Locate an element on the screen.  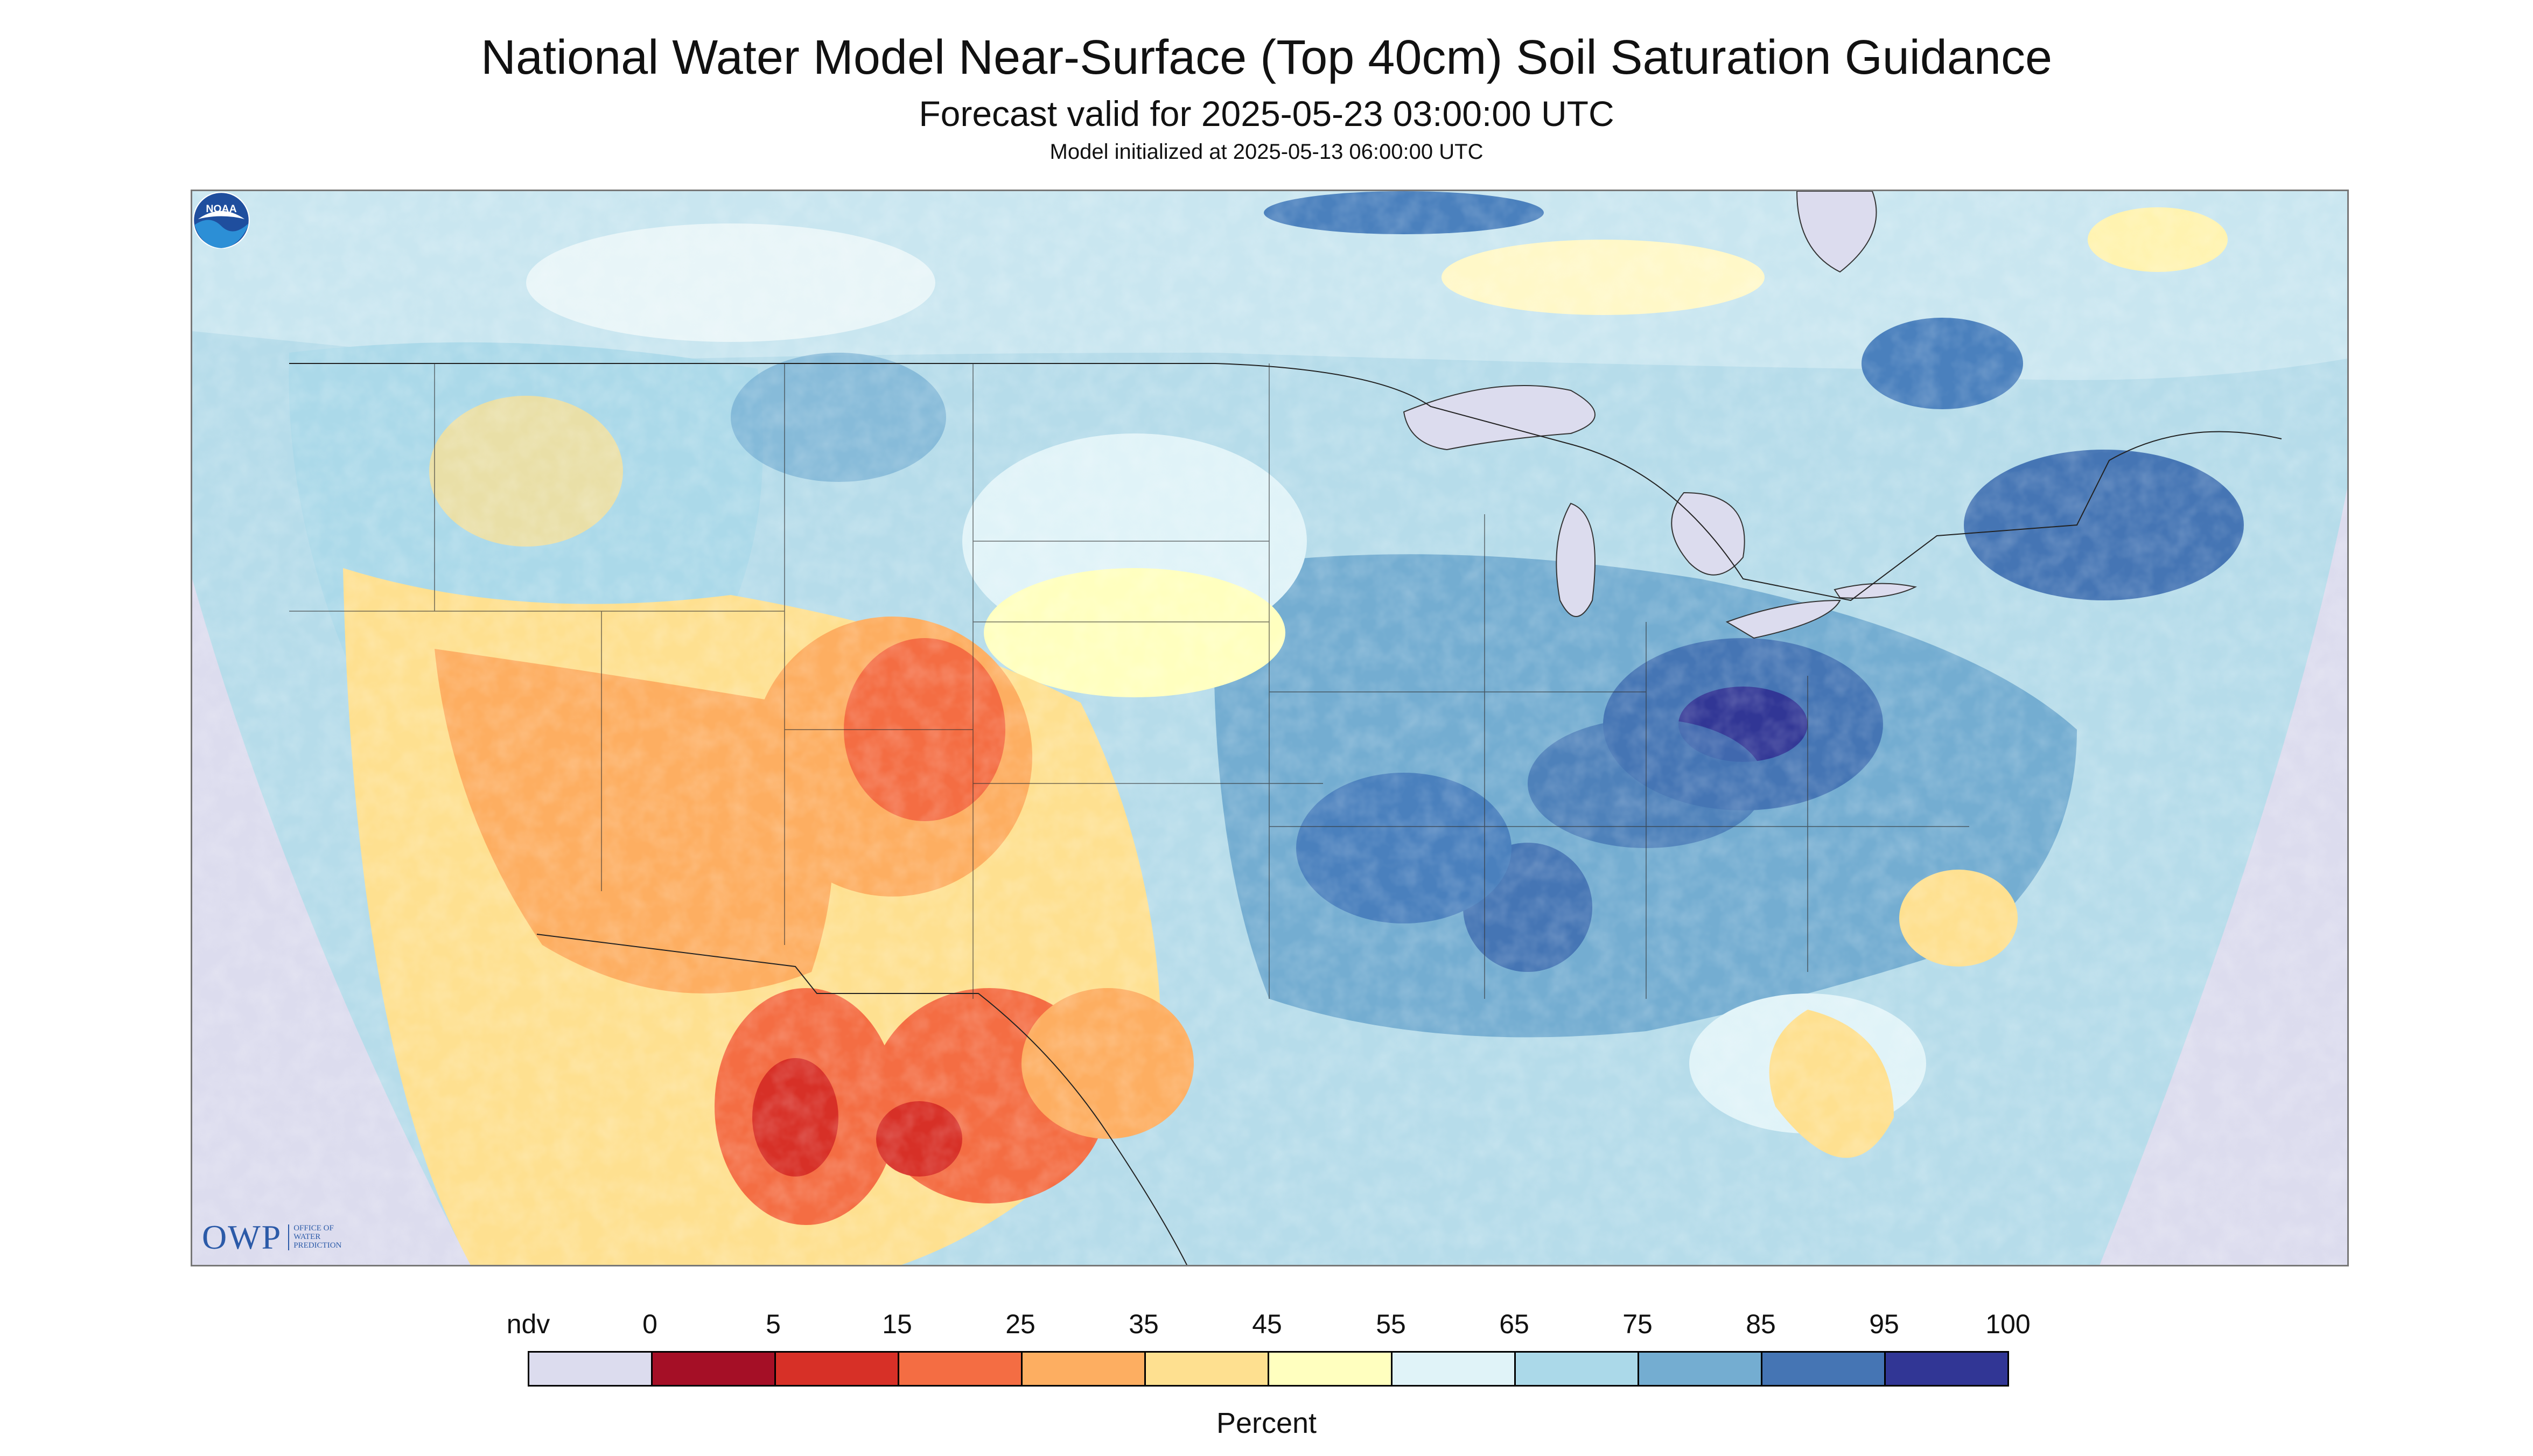
owp-logo-text: OWP is located at coordinates (242, 1237).